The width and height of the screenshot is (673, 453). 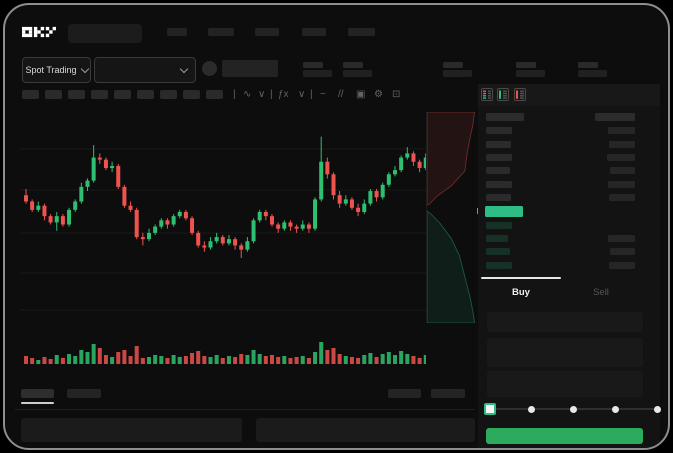 I want to click on history-panel-placeholder, so click(x=365, y=430).